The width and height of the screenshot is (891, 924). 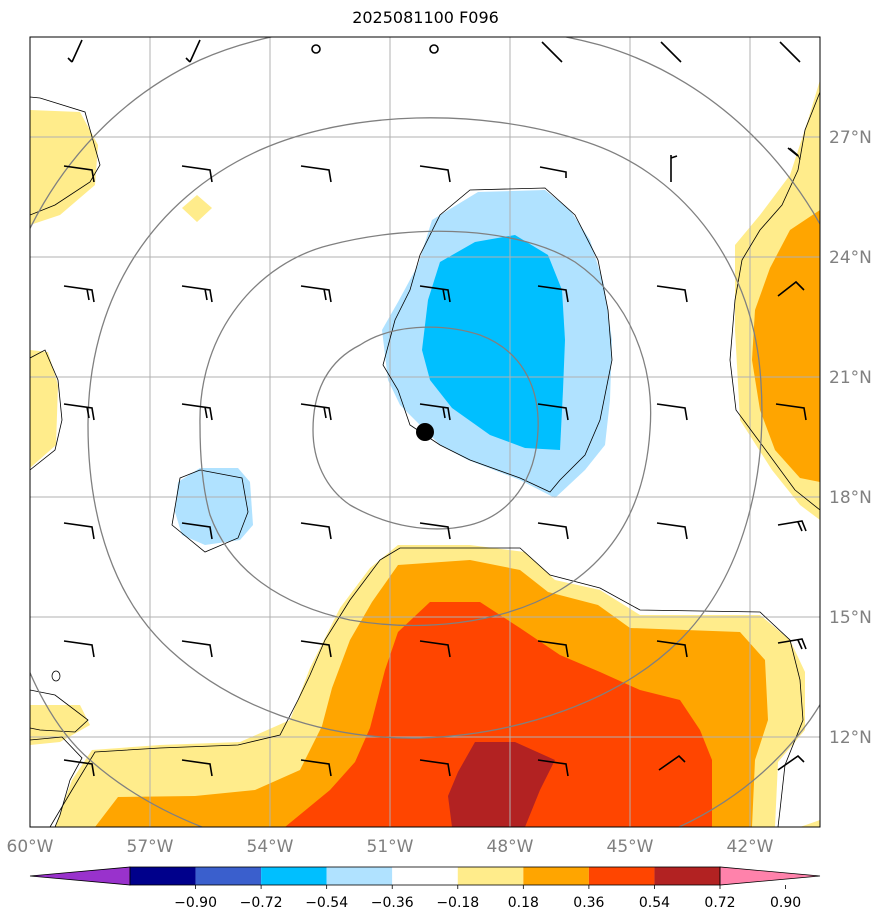 What do you see at coordinates (425, 17) in the screenshot?
I see `page-title: 2025081100 F096` at bounding box center [425, 17].